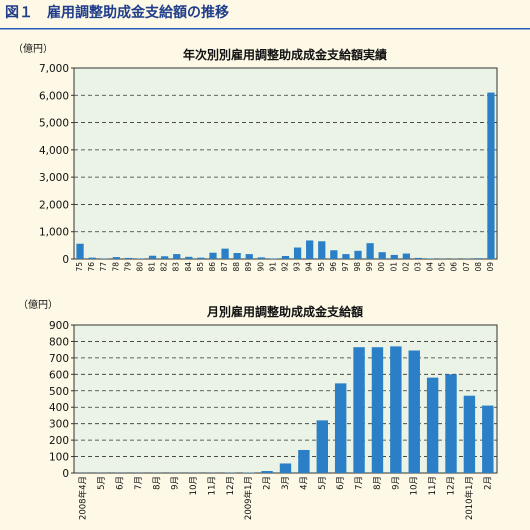  What do you see at coordinates (272, 267) in the screenshot?
I see `x-tick-label: 91` at bounding box center [272, 267].